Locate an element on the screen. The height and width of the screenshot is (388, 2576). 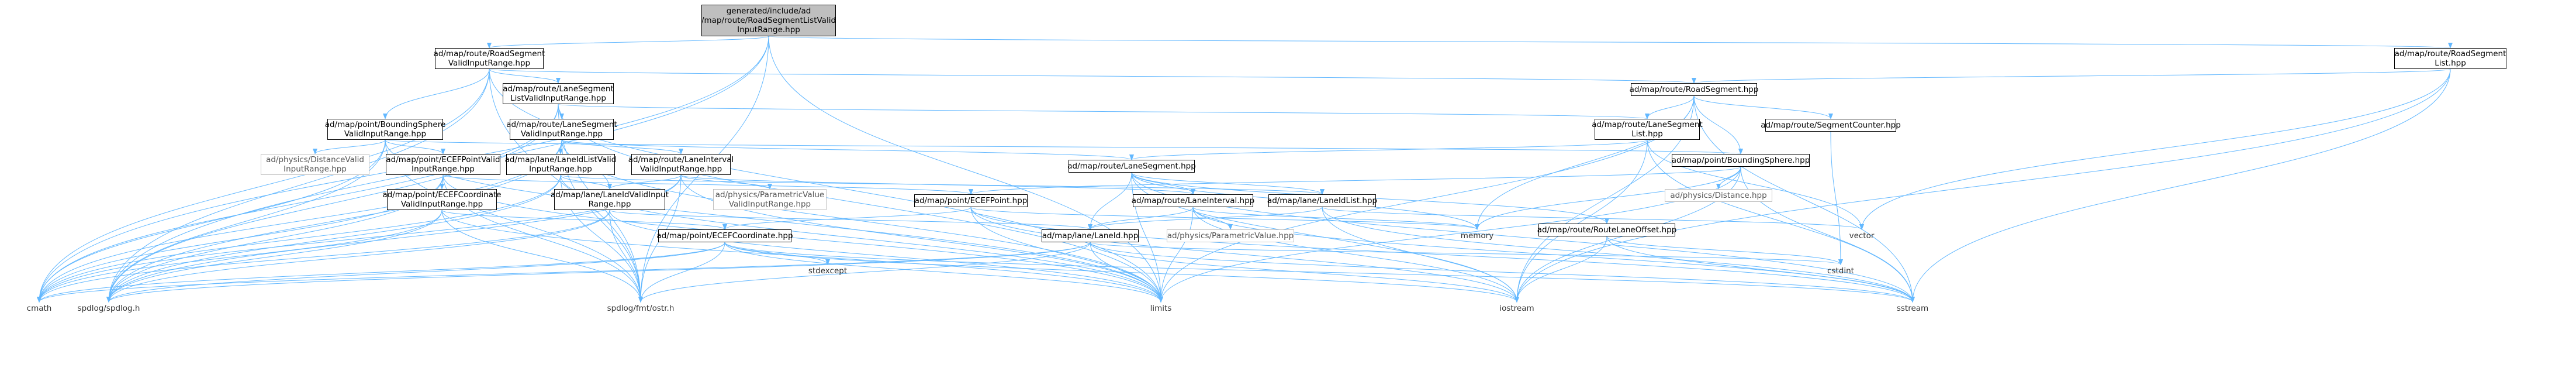
node-label-line: limits is located at coordinates (1161, 308).